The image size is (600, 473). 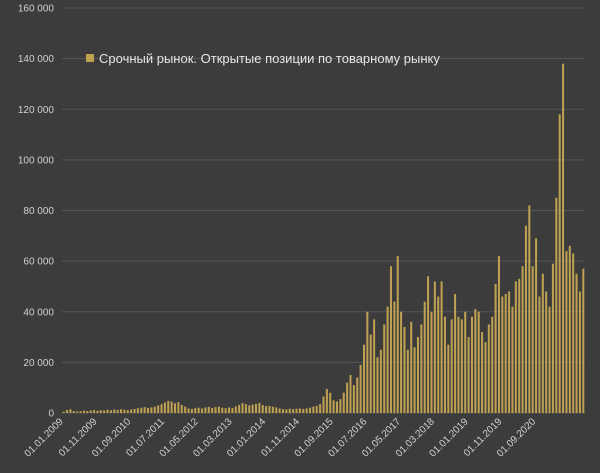 What do you see at coordinates (38, 211) in the screenshot?
I see `y-tick-label: 80 000` at bounding box center [38, 211].